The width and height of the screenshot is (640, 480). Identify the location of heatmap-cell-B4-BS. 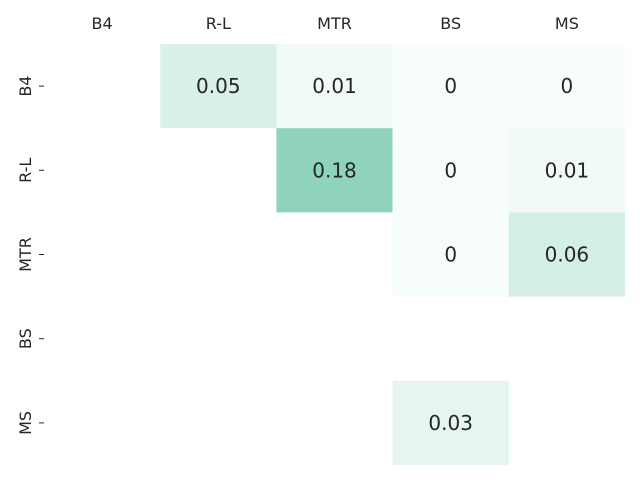
(450, 86).